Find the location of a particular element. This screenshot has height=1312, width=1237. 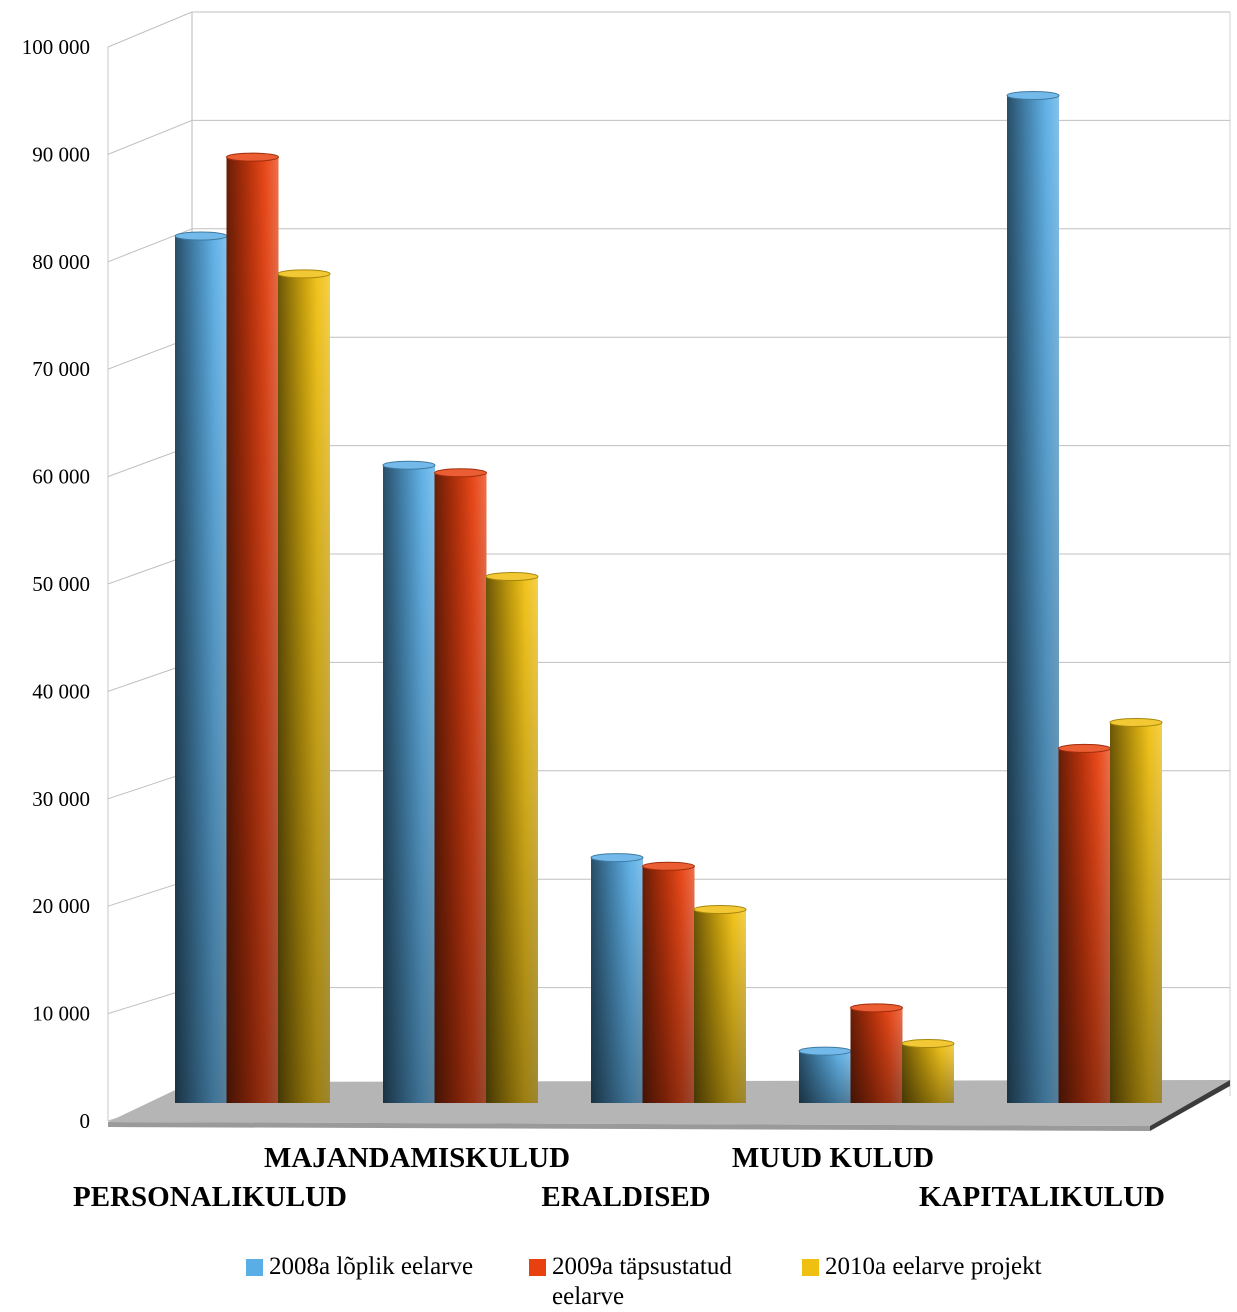

y-tick-label-10: 100 000 is located at coordinates (56, 47).